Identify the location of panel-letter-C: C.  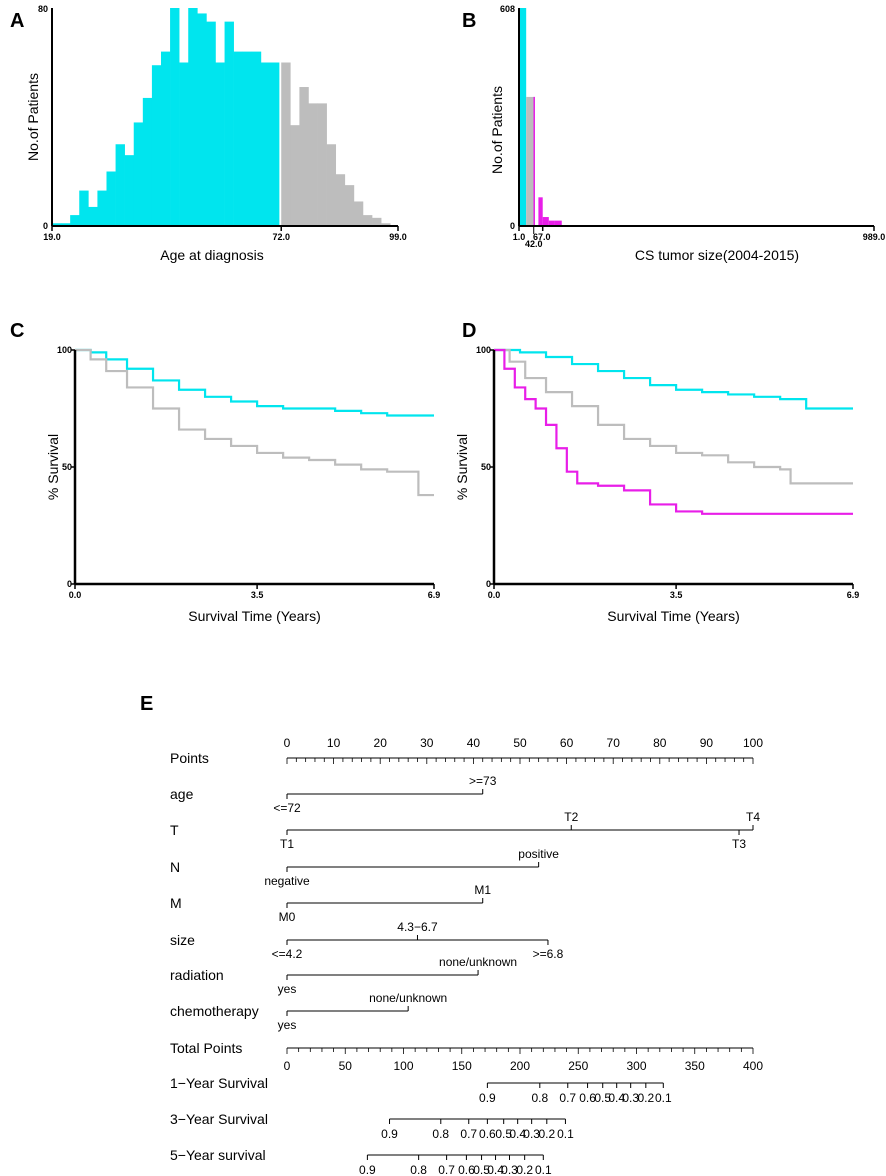
(17, 331).